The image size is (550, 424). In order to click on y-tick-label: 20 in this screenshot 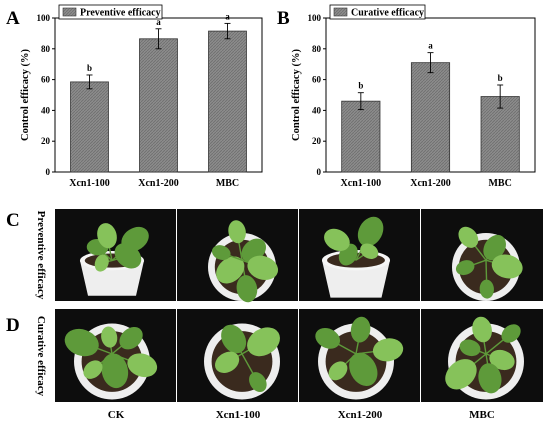, I will do `click(317, 141)`.